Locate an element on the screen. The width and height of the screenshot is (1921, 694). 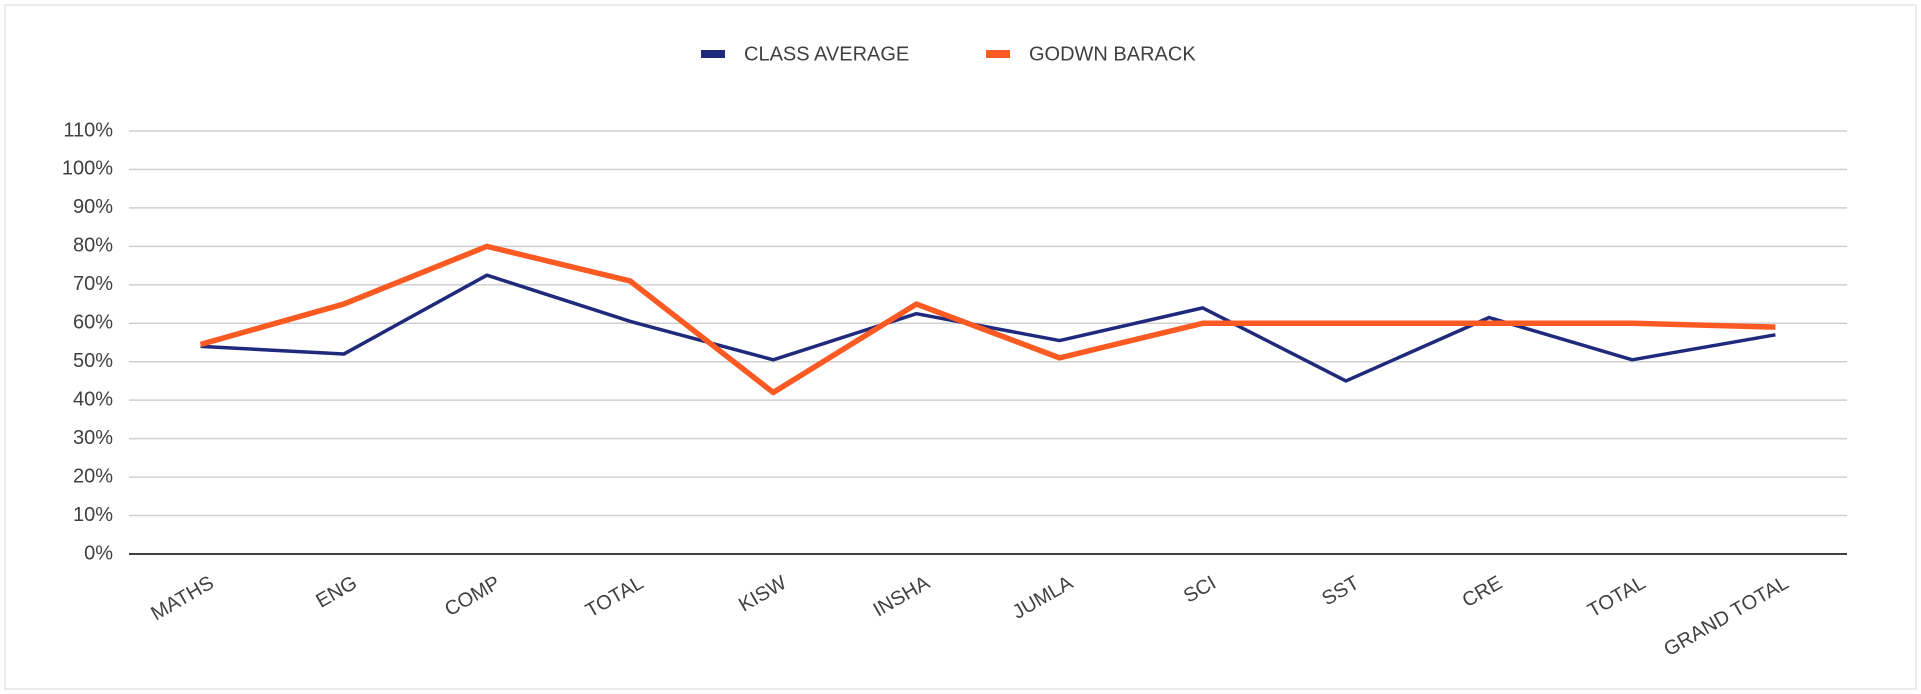
y-tick-label: 80% is located at coordinates (93, 246).